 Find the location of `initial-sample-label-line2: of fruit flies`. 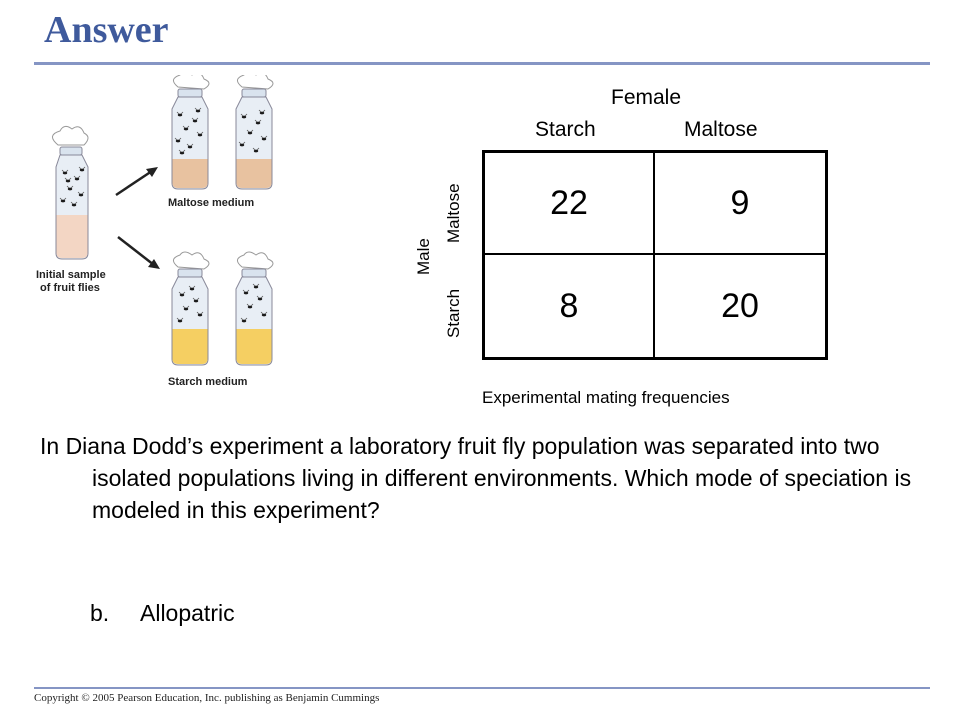

initial-sample-label-line2: of fruit flies is located at coordinates (70, 288).